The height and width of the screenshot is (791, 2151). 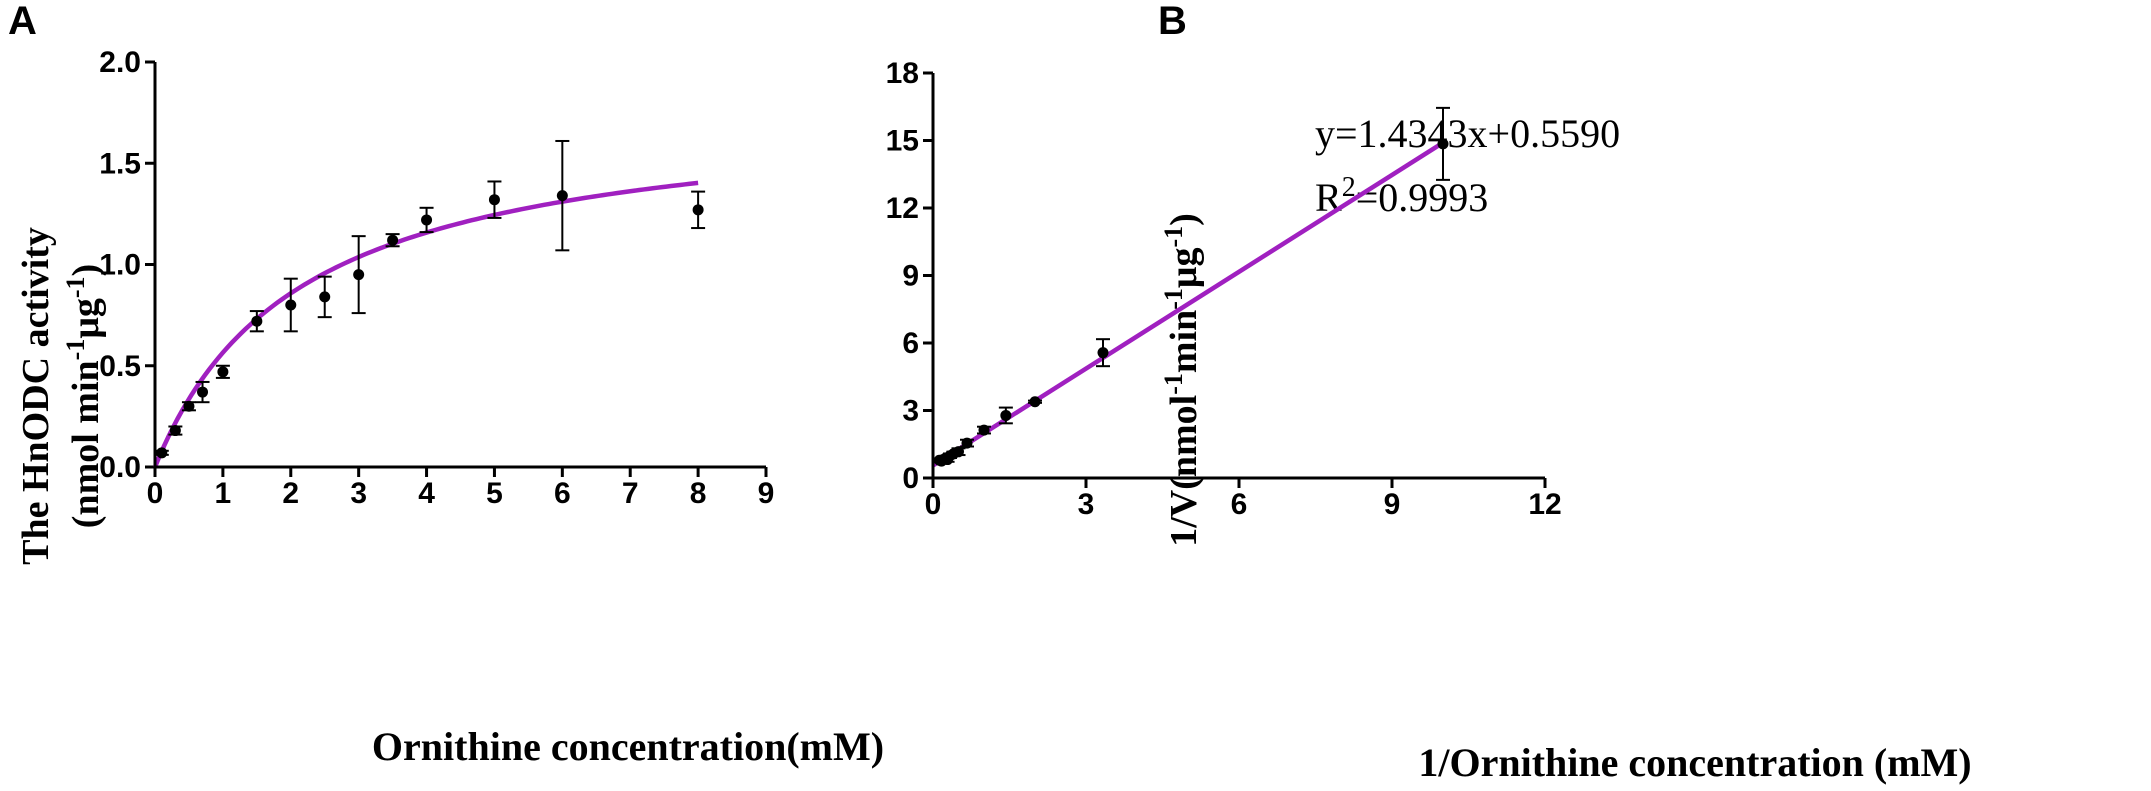 I want to click on x-tick-label: 12, so click(x=1544, y=504).